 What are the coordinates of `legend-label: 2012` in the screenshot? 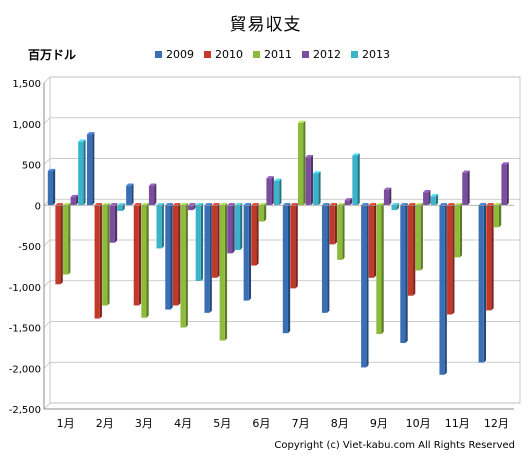 It's located at (327, 54).